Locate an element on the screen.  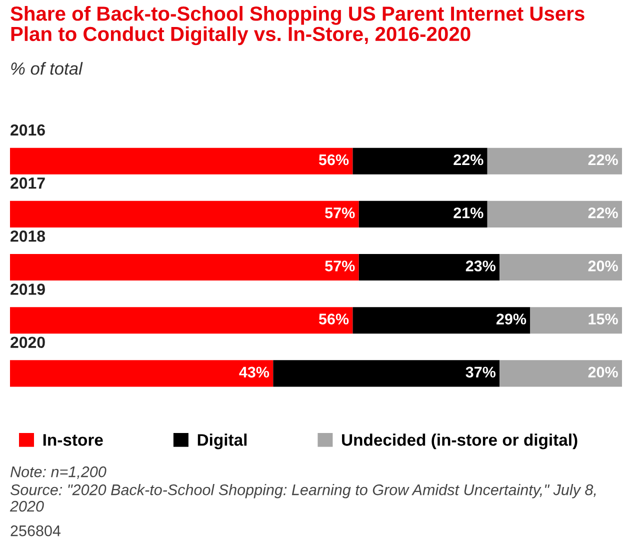
source-note: Source: "2020 Back-to-School Shopping: Learning to Grow Amidst Uncertainty," July 8, 2020 is located at coordinates (303, 498).